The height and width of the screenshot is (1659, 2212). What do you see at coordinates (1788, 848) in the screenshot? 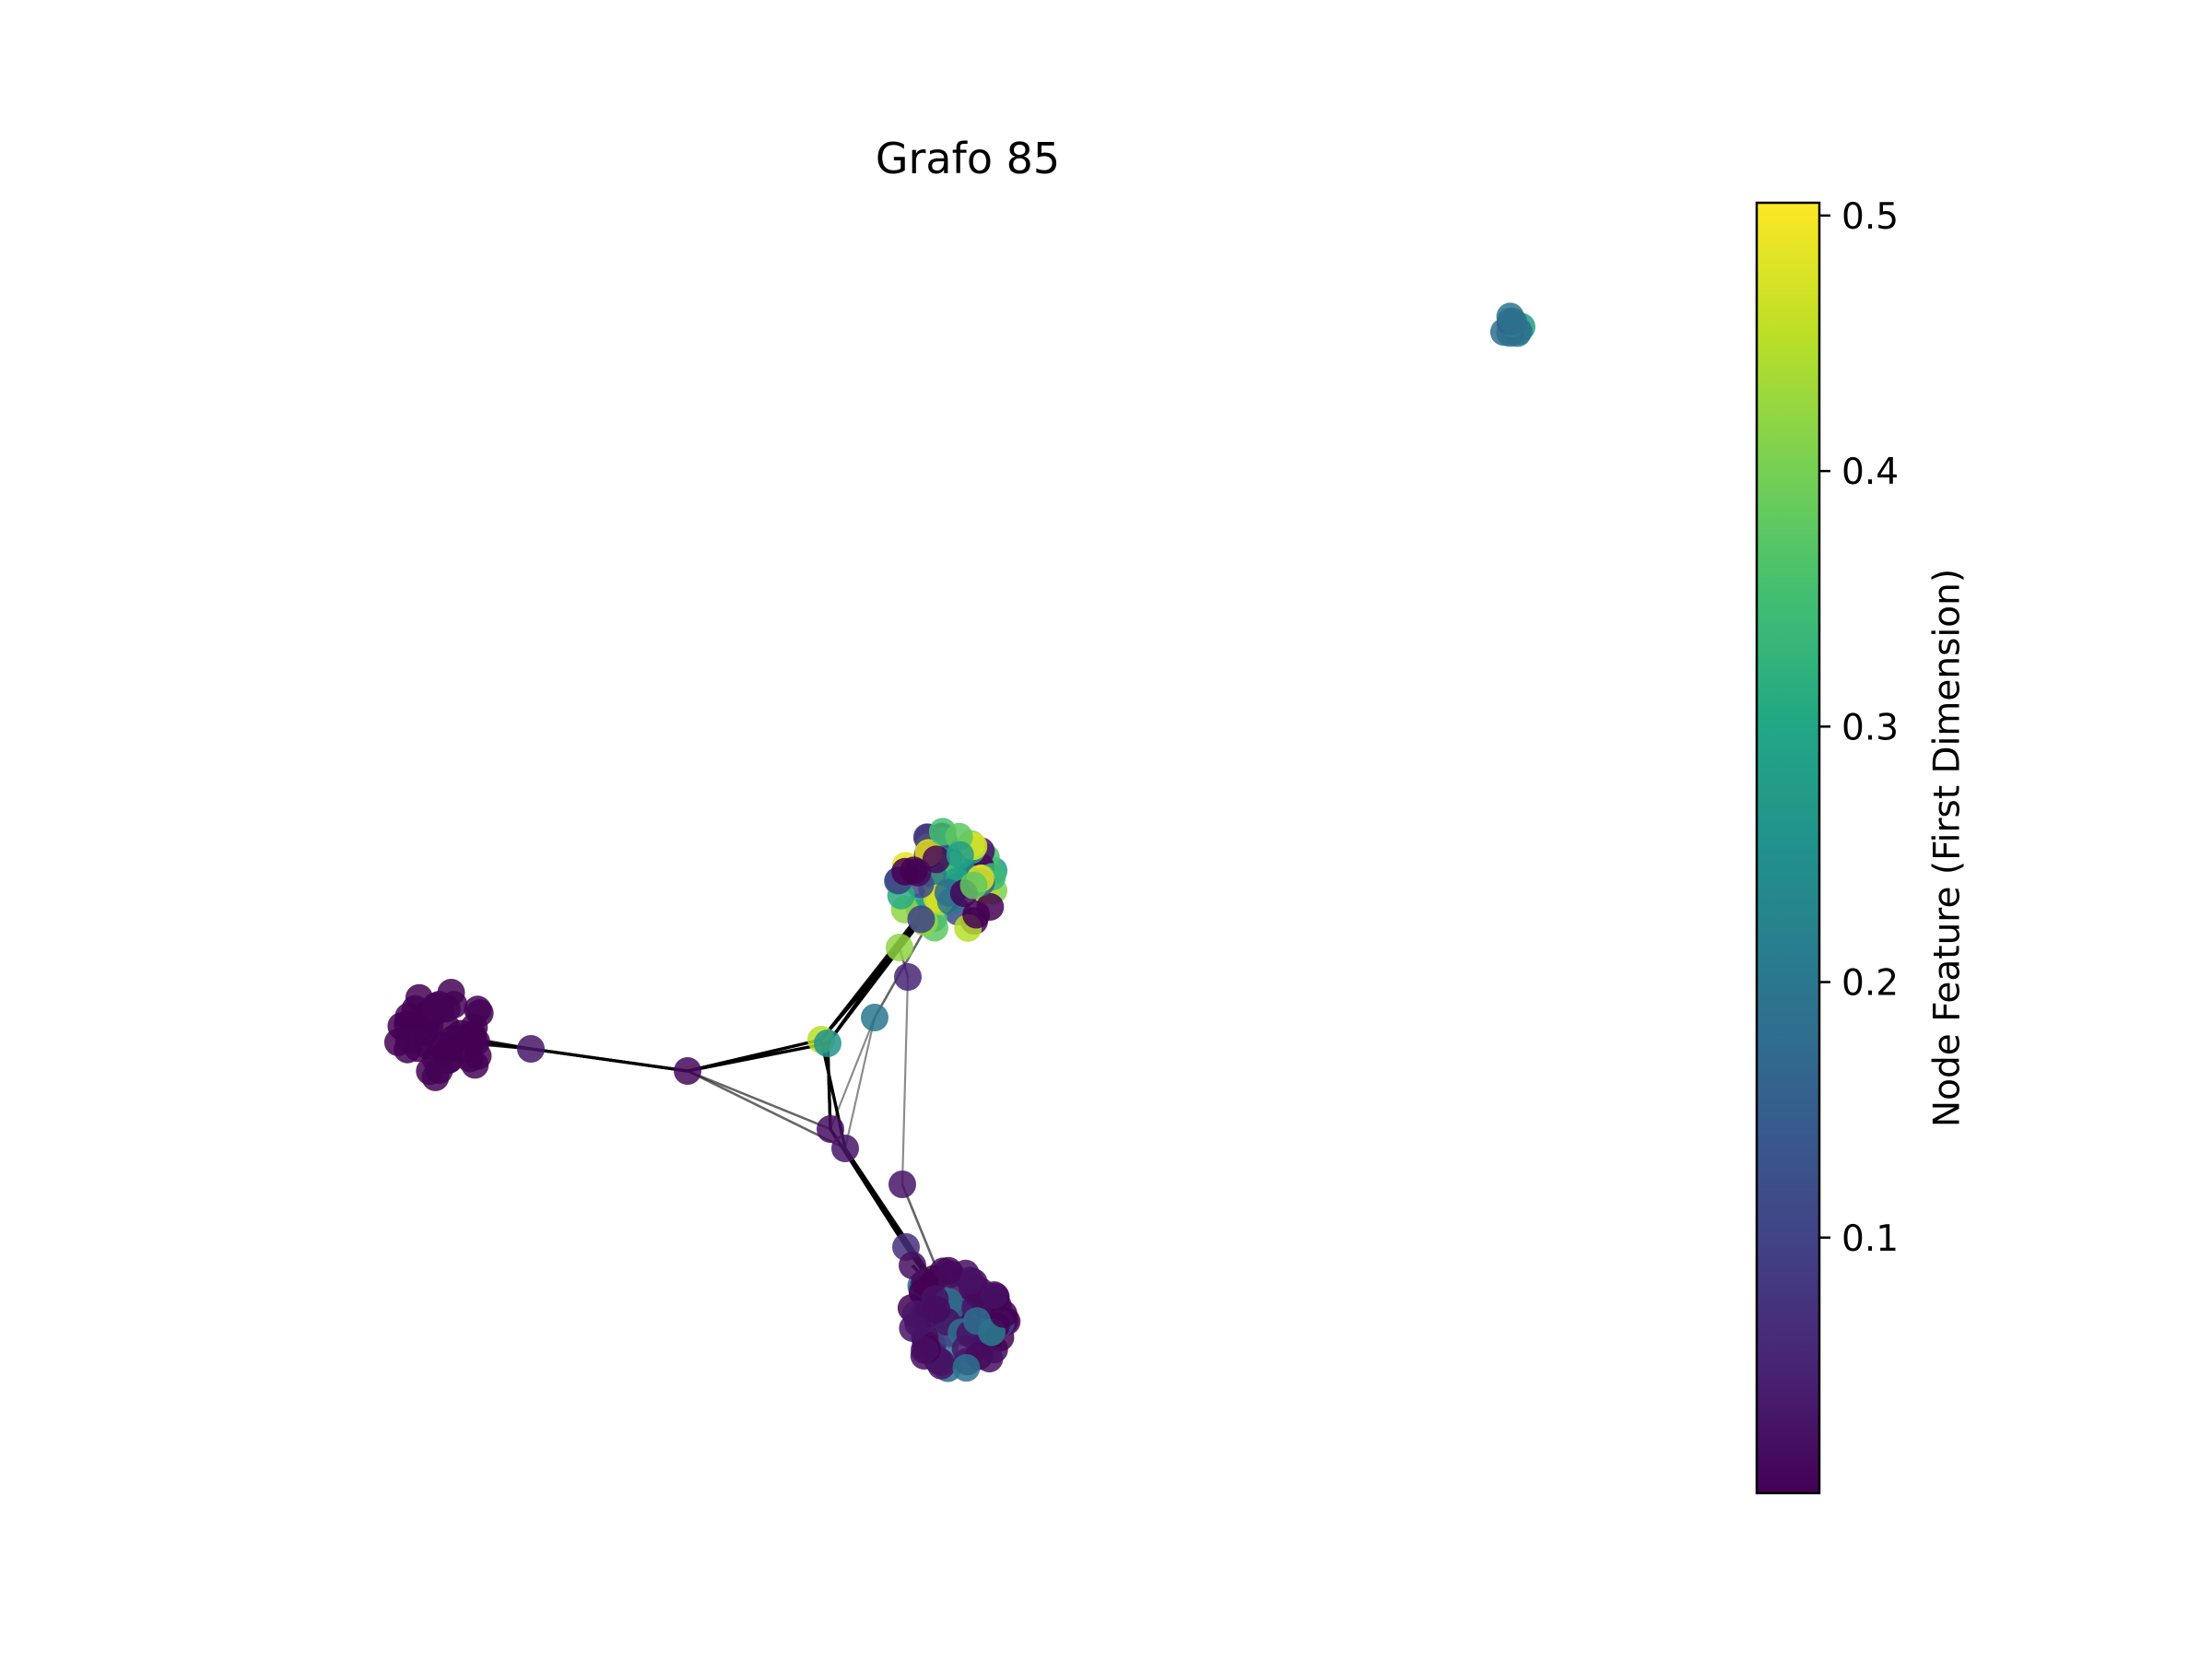
I see `colorbar-gradient` at bounding box center [1788, 848].